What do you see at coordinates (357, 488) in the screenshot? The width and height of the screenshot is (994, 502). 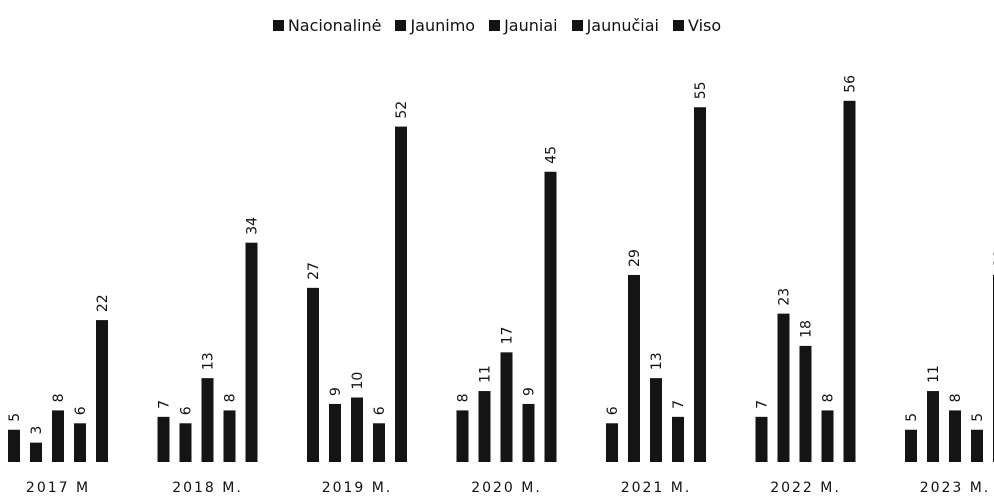 I see `x-tick-label: 2019 M.` at bounding box center [357, 488].